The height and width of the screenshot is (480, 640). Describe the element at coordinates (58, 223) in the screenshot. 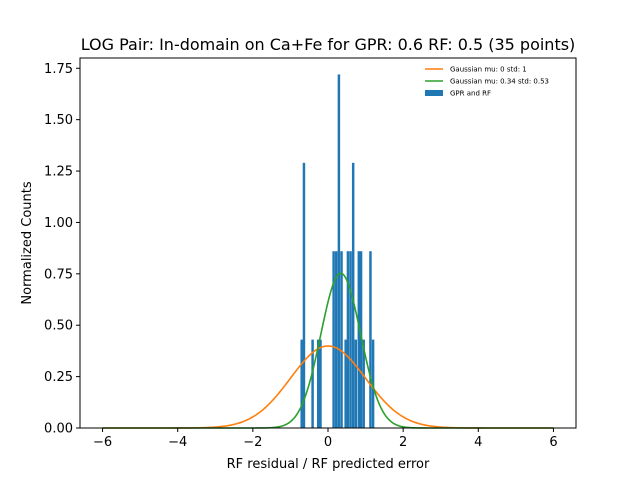

I see `y-tick-label: 1.00` at that location.